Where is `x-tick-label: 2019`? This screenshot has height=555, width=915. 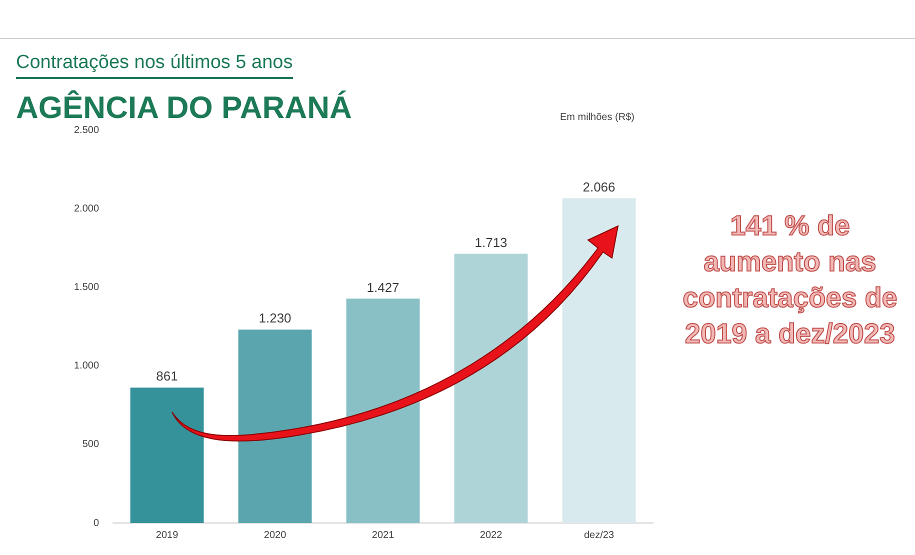
x-tick-label: 2019 is located at coordinates (167, 535).